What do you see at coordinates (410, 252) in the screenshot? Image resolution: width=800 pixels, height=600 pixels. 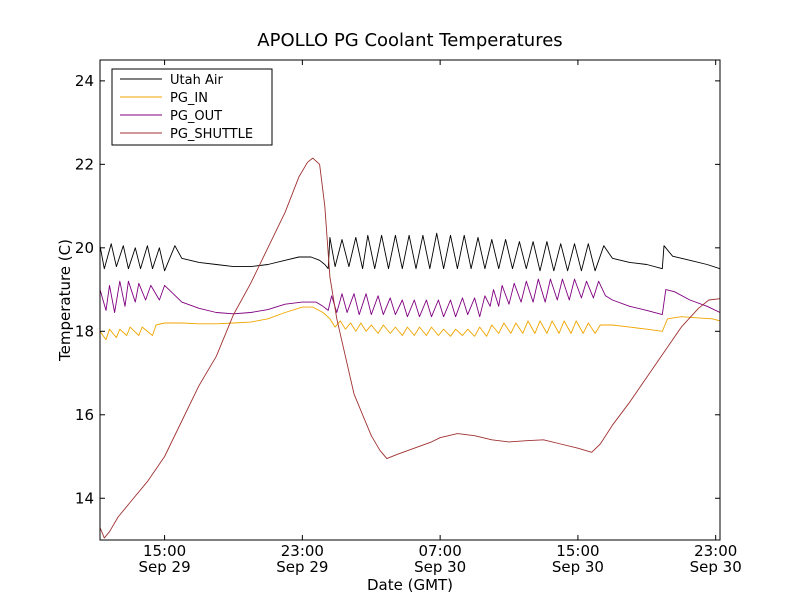 I see `series-line-utah-air` at bounding box center [410, 252].